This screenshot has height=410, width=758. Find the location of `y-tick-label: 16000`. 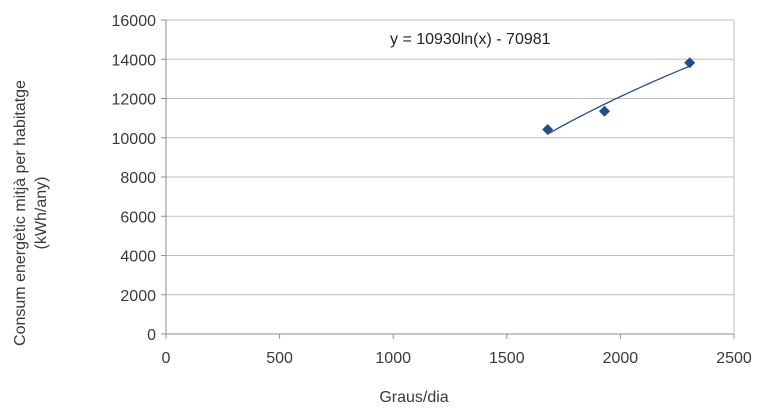

y-tick-label: 16000 is located at coordinates (134, 21).